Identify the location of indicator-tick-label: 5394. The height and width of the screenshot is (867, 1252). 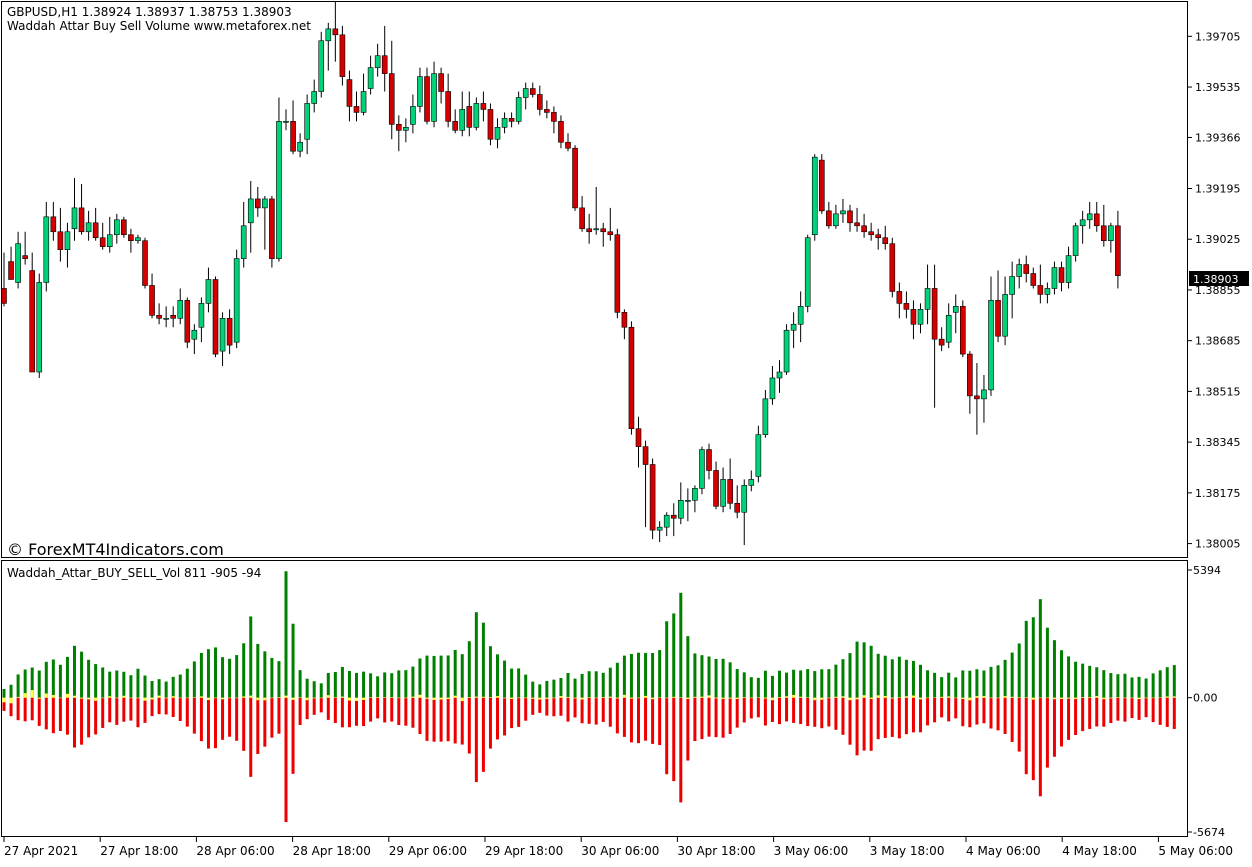
(1207, 570).